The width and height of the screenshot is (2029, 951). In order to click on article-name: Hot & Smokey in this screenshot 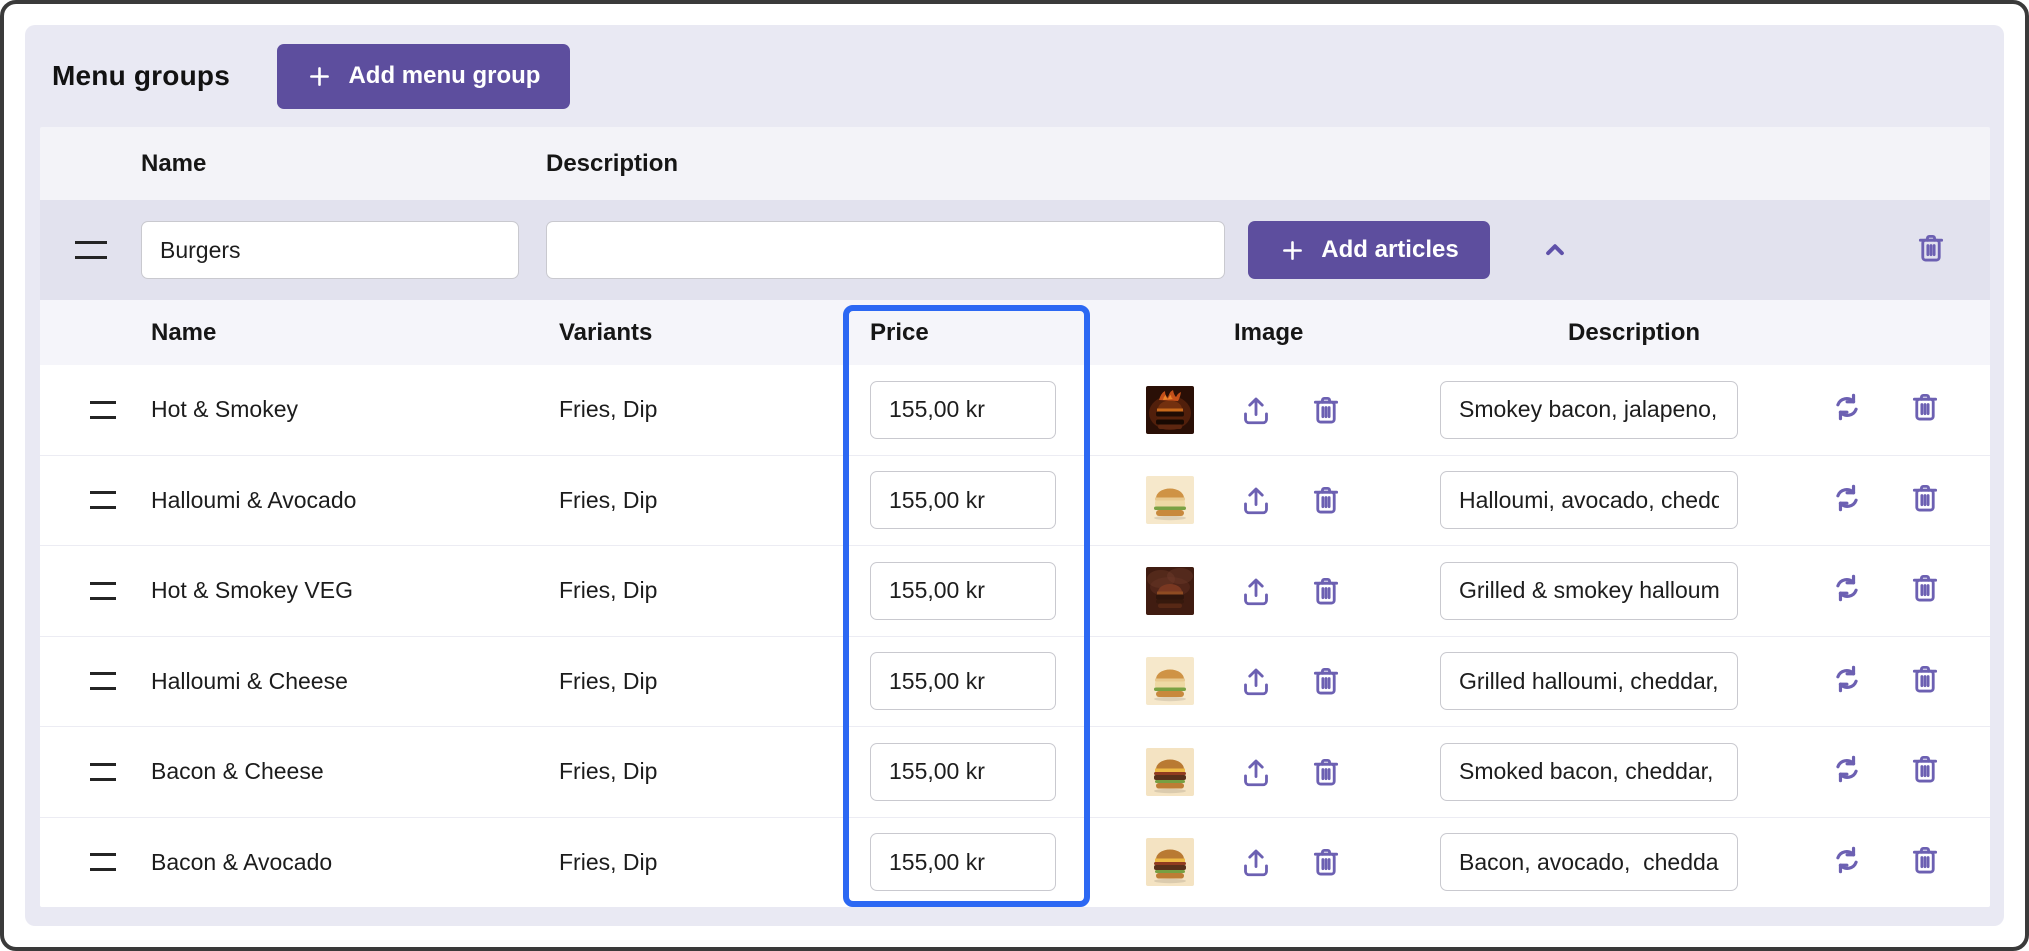, I will do `click(224, 409)`.